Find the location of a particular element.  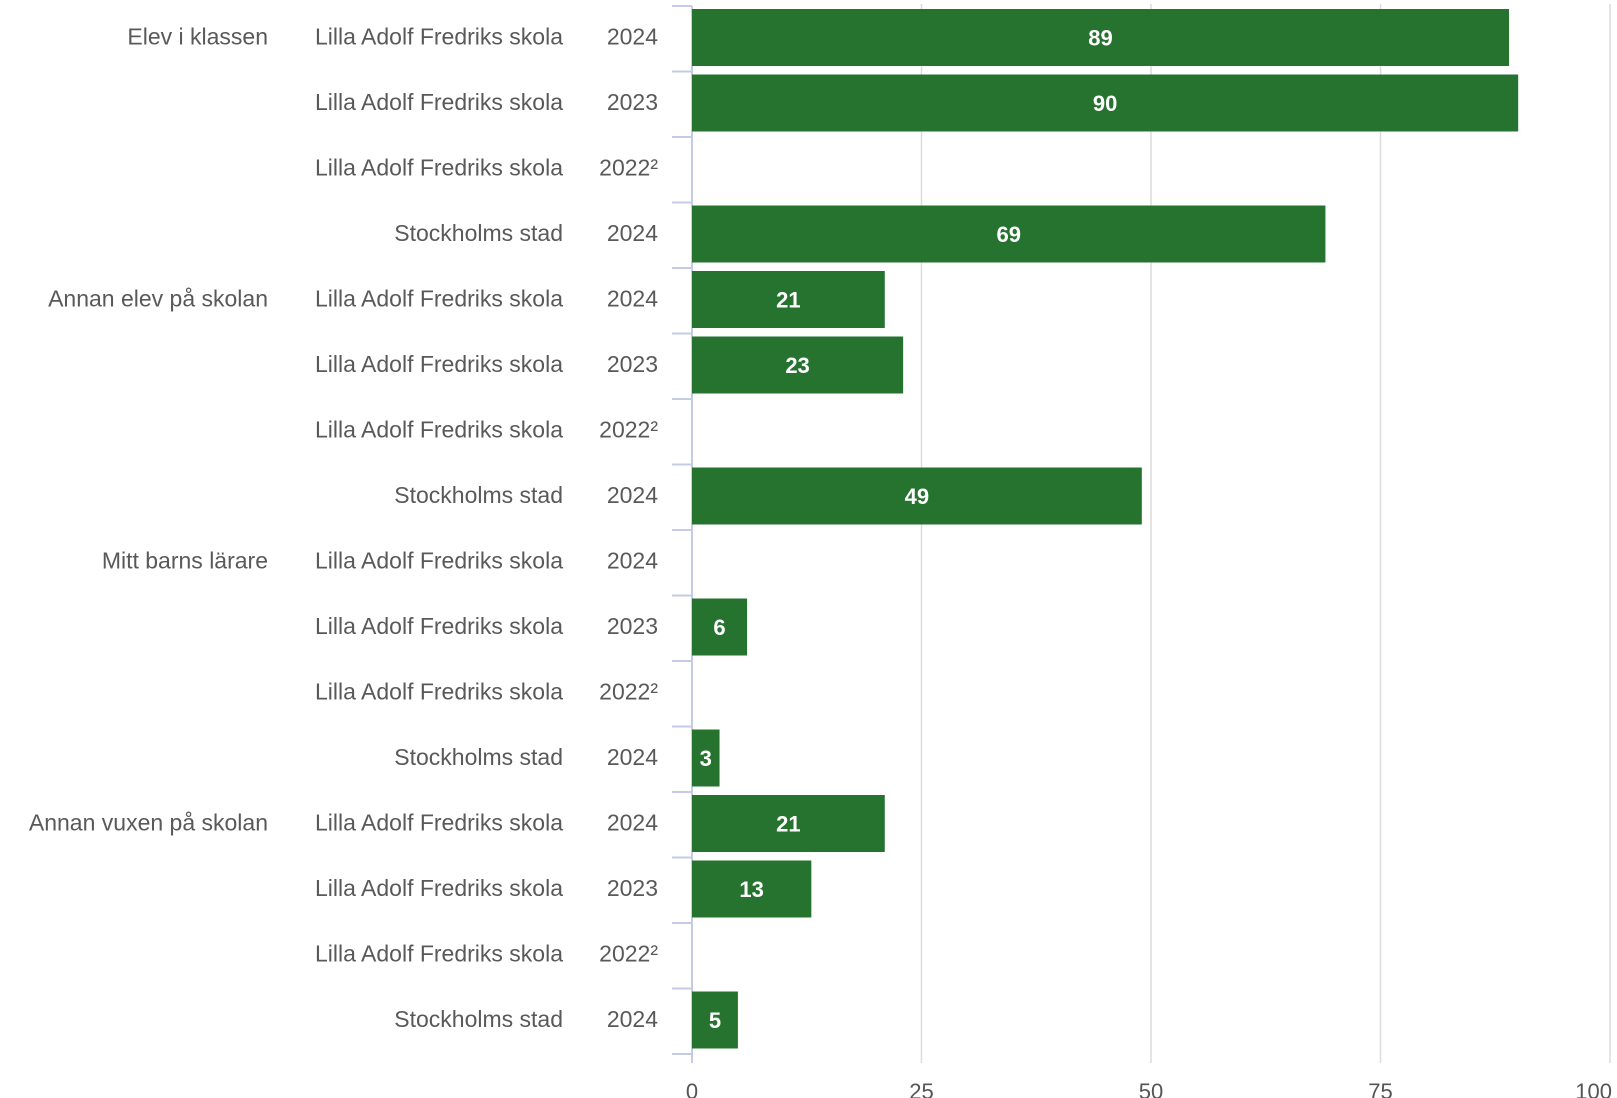

bar-value-label: 5 is located at coordinates (715, 1020).